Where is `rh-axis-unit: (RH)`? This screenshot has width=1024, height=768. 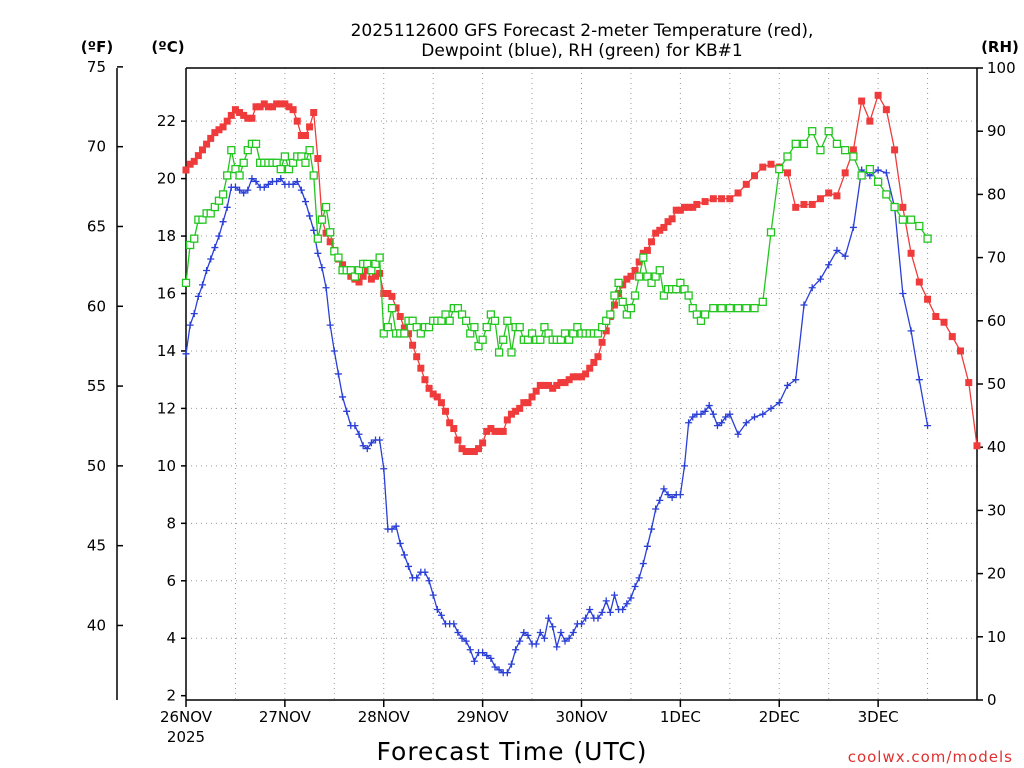 rh-axis-unit: (RH) is located at coordinates (1000, 47).